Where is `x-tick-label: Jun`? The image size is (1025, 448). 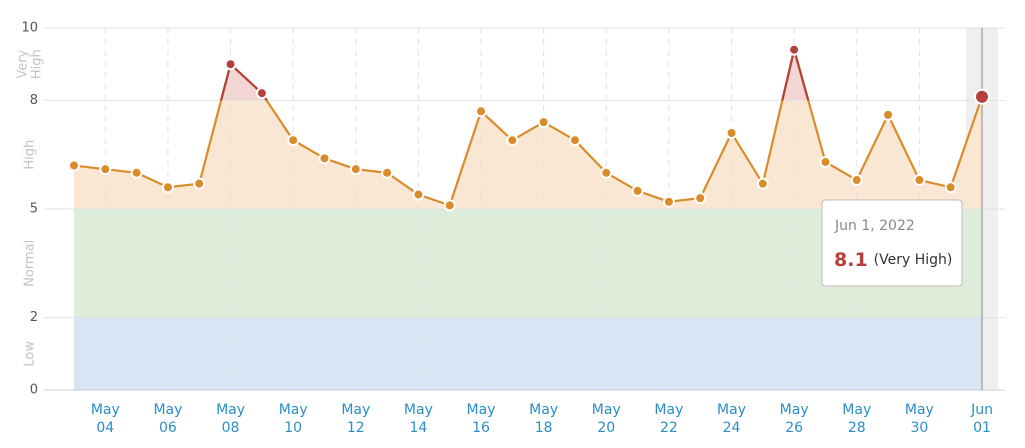
x-tick-label: Jun is located at coordinates (981, 410).